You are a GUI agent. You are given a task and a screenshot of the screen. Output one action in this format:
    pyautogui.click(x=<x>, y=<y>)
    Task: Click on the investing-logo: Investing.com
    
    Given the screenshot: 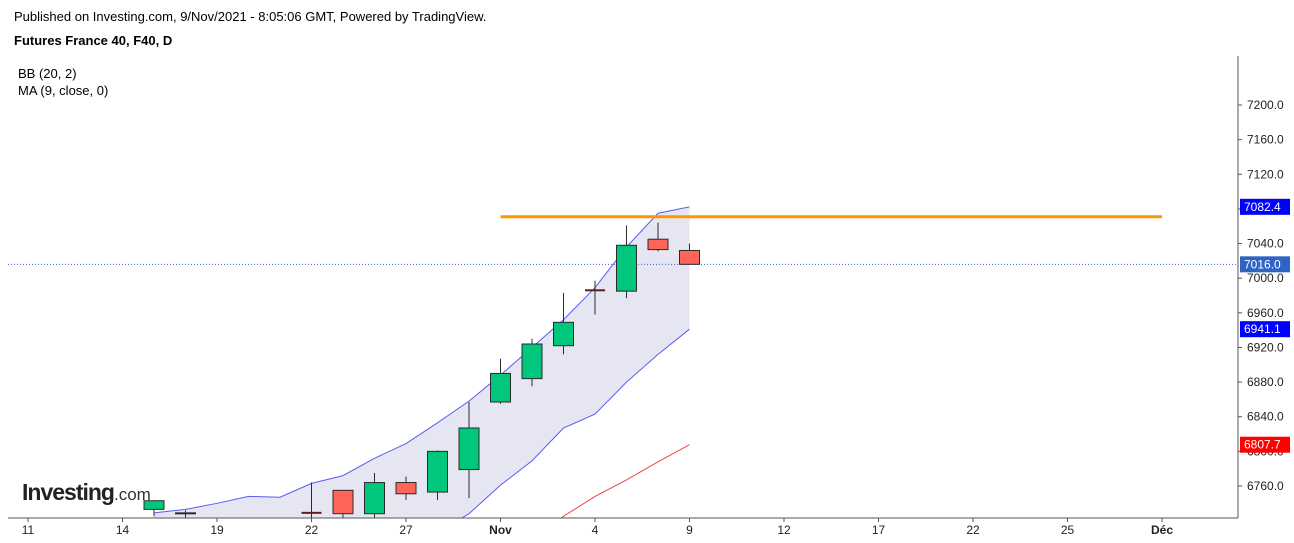 What is the action you would take?
    pyautogui.click(x=86, y=492)
    